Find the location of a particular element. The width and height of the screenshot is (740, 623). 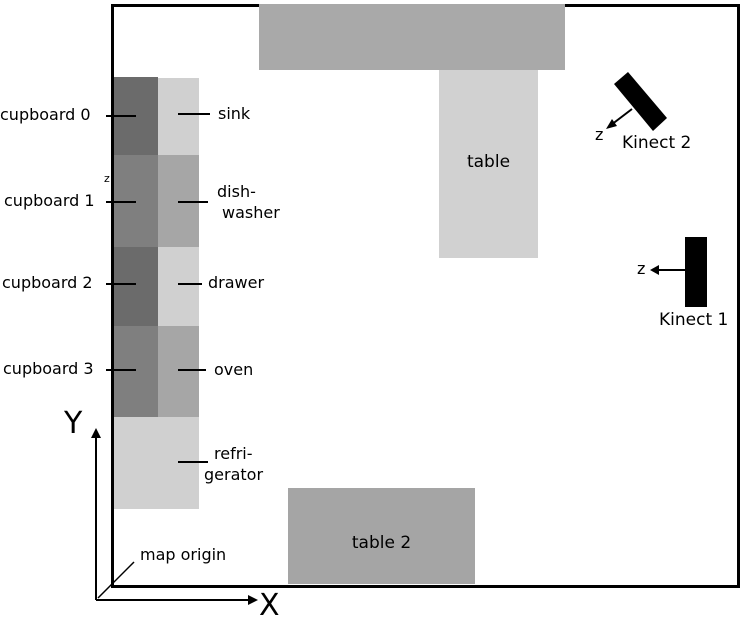

sink-block is located at coordinates (178, 116).